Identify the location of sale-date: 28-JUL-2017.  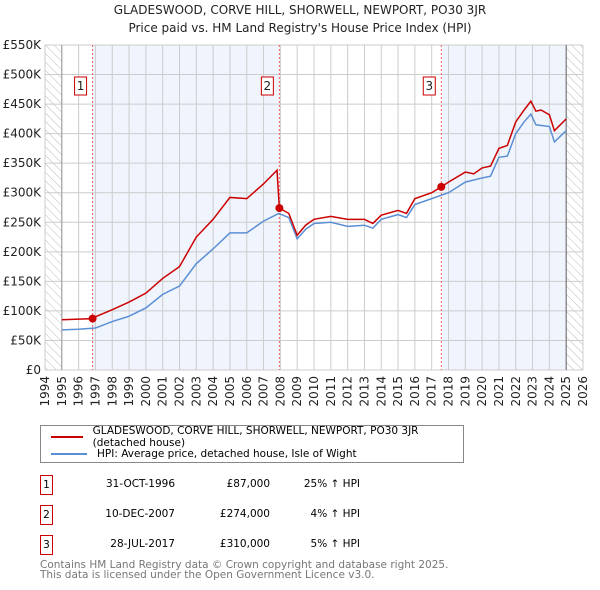
(142, 544).